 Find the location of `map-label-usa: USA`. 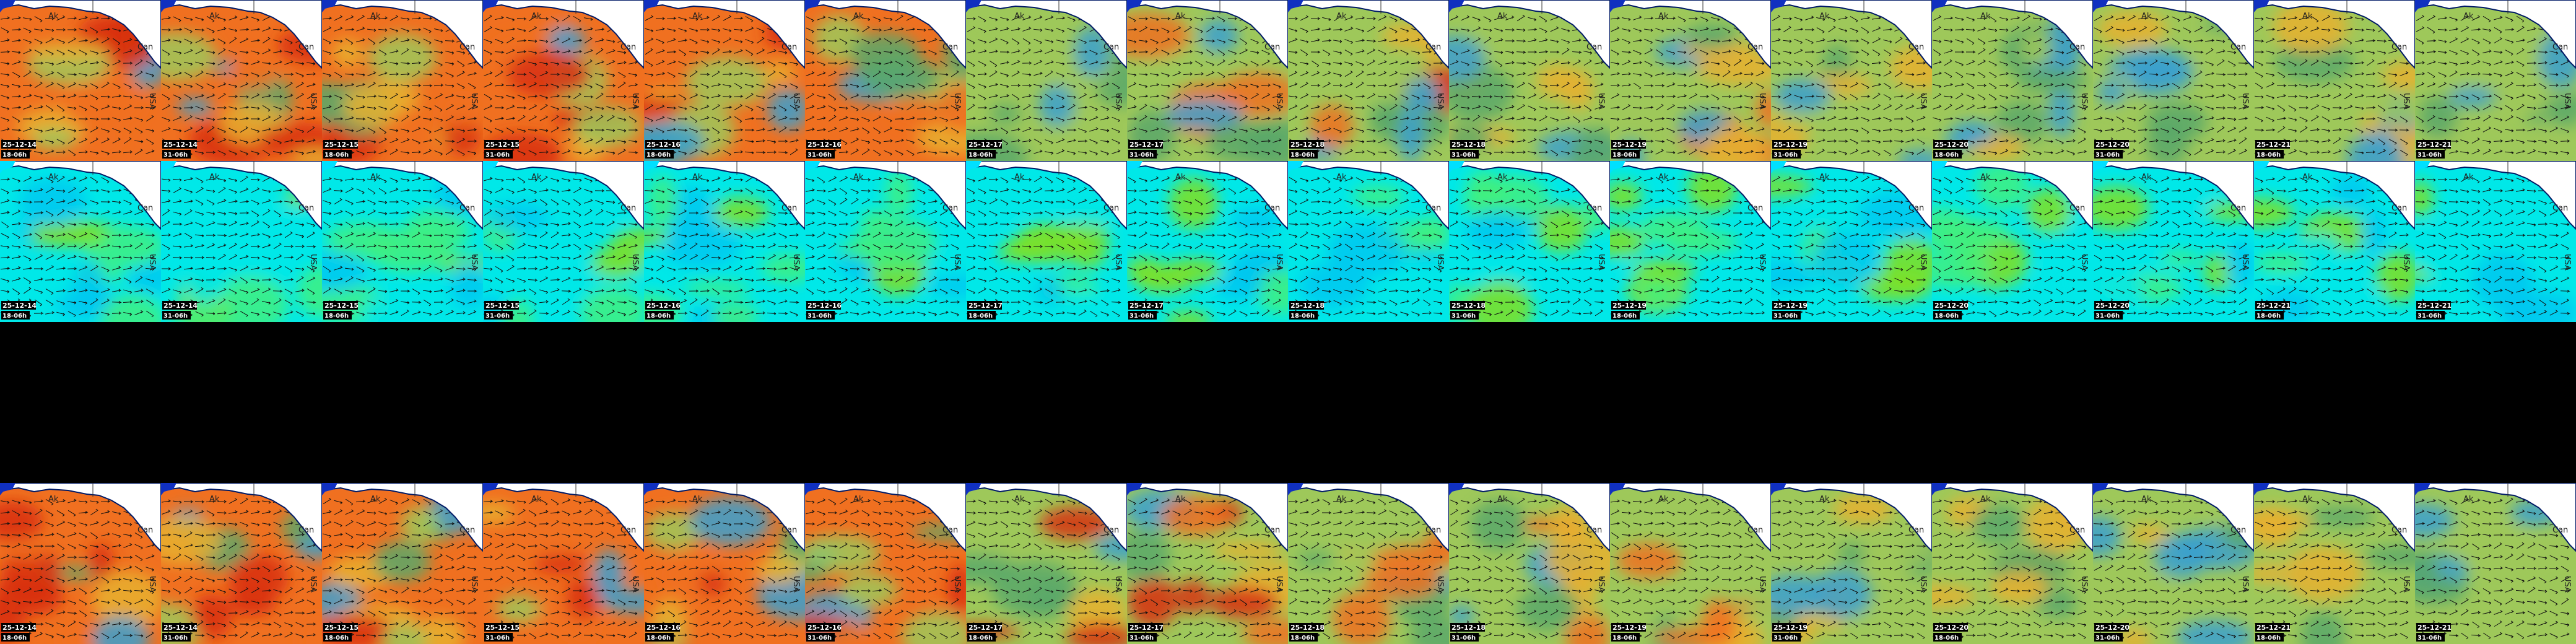

map-label-usa: USA is located at coordinates (2084, 101).